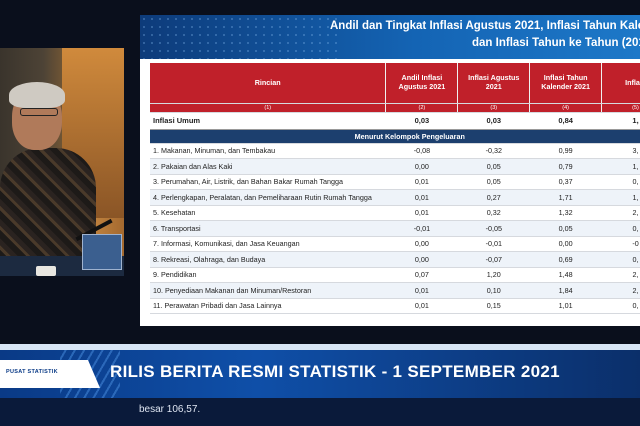 This screenshot has height=426, width=640. Describe the element at coordinates (620, 83) in the screenshot. I see `header-inflasi-yoy: Inflasi` at that location.